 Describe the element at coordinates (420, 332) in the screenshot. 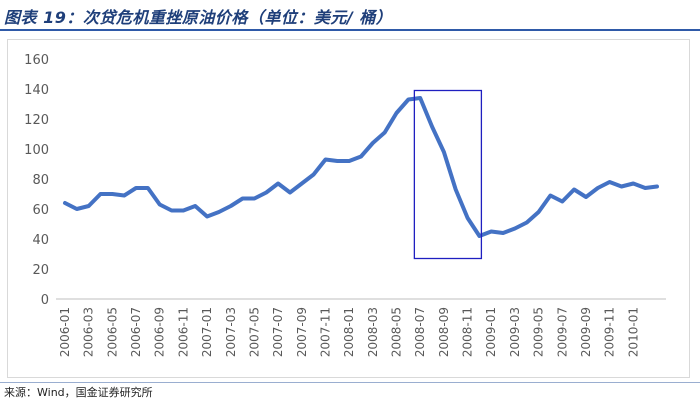

I see `x-tick-label: 2008-07` at that location.